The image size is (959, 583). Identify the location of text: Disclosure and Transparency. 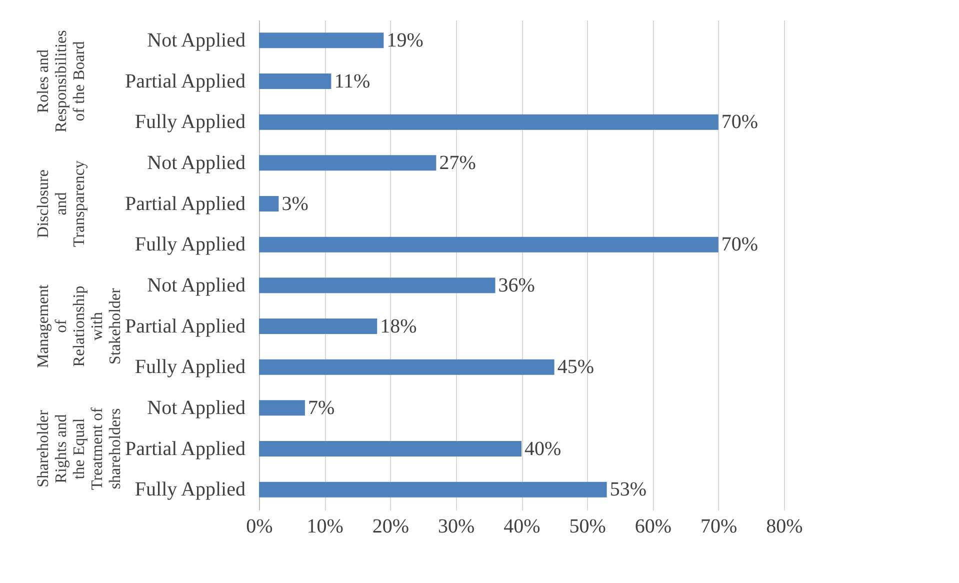
(61, 203).